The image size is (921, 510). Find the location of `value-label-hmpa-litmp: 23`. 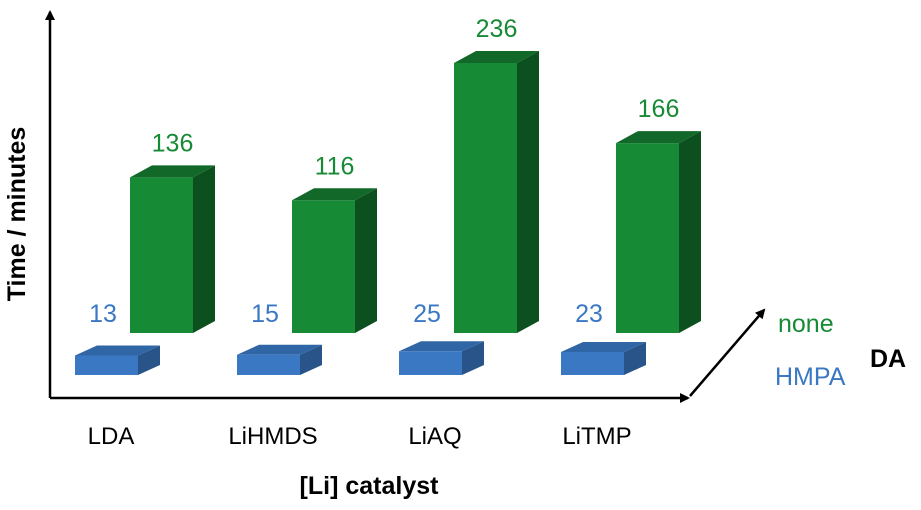

value-label-hmpa-litmp: 23 is located at coordinates (589, 314).